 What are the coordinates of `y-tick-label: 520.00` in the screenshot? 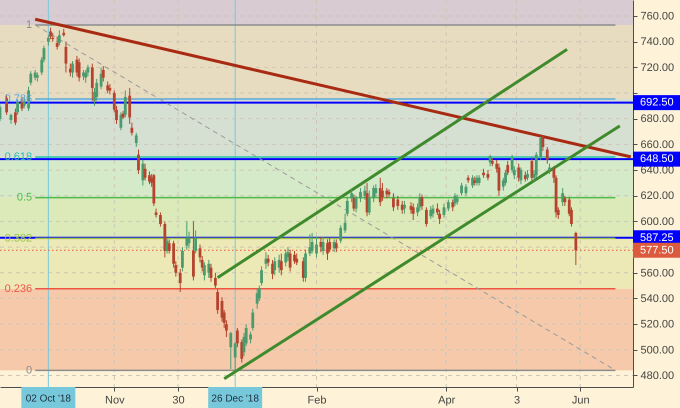 It's located at (657, 324).